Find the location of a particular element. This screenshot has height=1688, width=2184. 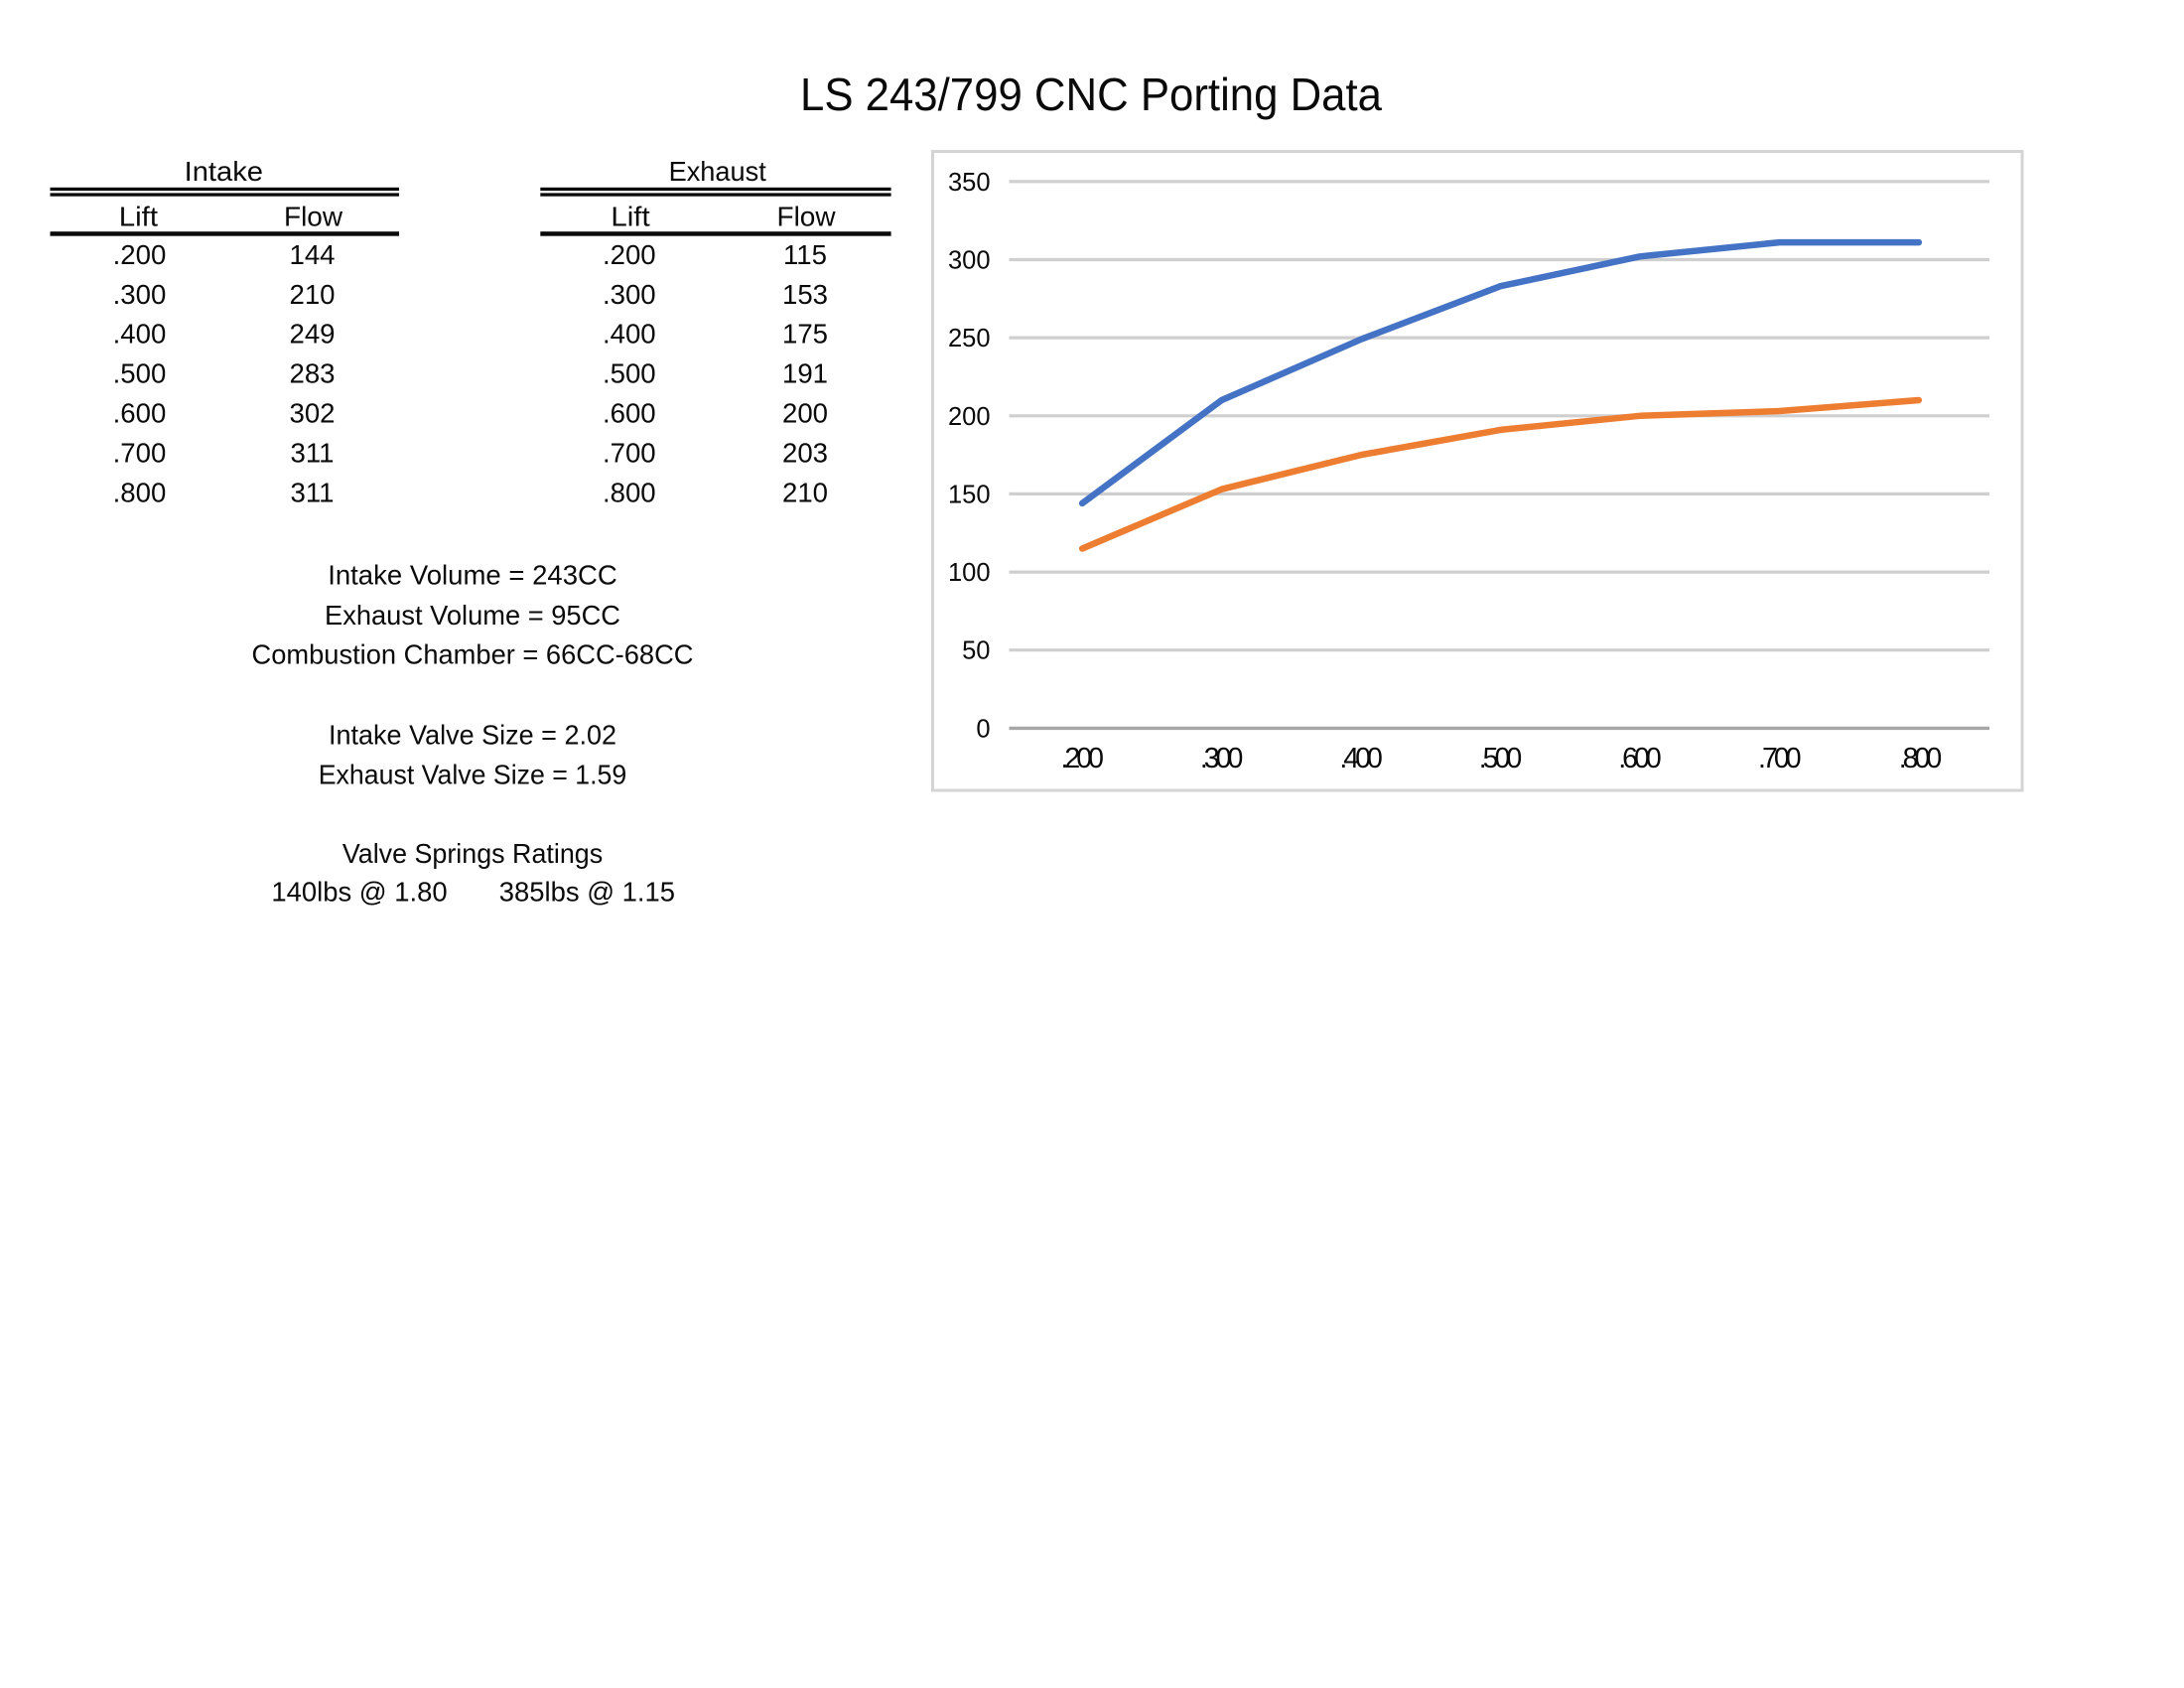

svg-text: 115 is located at coordinates (805, 254).